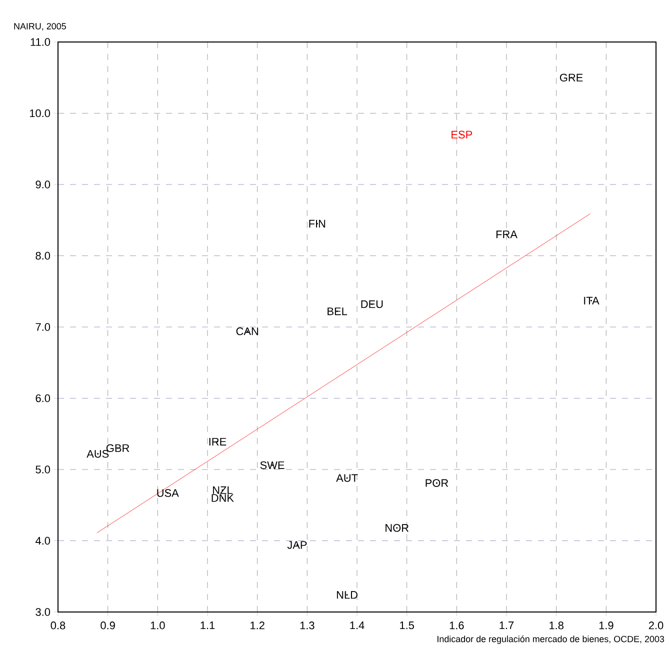 The width and height of the screenshot is (669, 670). Describe the element at coordinates (43, 470) in the screenshot. I see `y-tick-label: 5.0` at that location.